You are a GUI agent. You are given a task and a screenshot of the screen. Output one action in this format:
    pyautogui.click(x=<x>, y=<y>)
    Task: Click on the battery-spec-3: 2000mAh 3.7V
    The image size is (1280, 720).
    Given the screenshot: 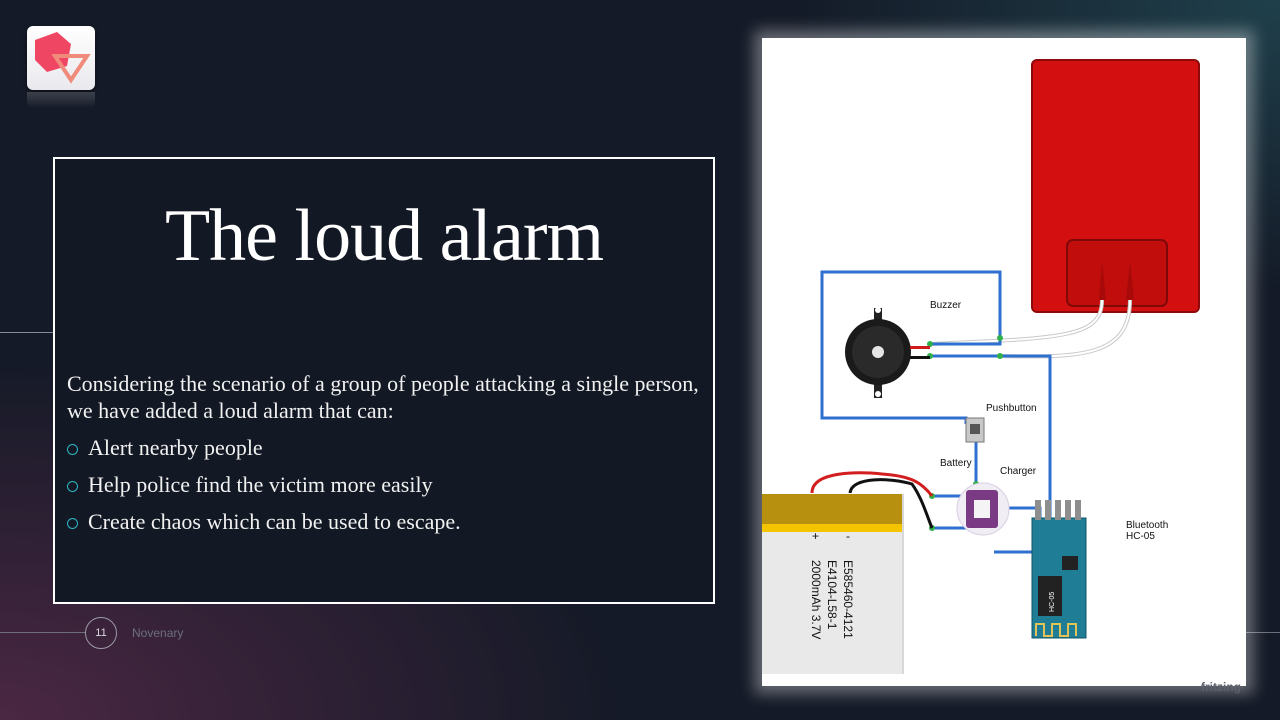 What is the action you would take?
    pyautogui.click(x=816, y=599)
    